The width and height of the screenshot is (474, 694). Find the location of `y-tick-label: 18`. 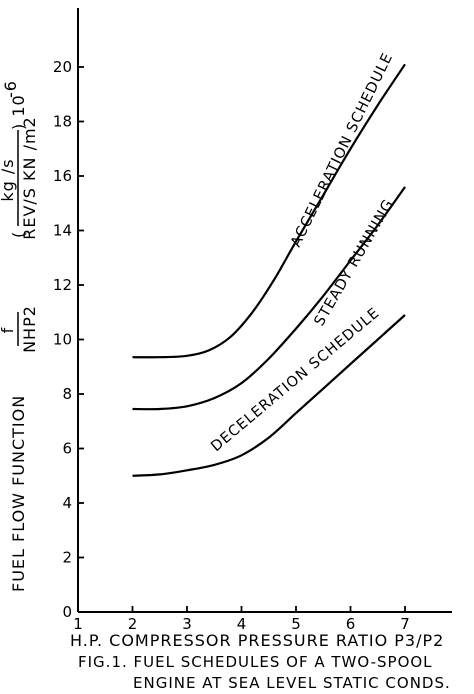

y-tick-label: 18 is located at coordinates (62, 122).